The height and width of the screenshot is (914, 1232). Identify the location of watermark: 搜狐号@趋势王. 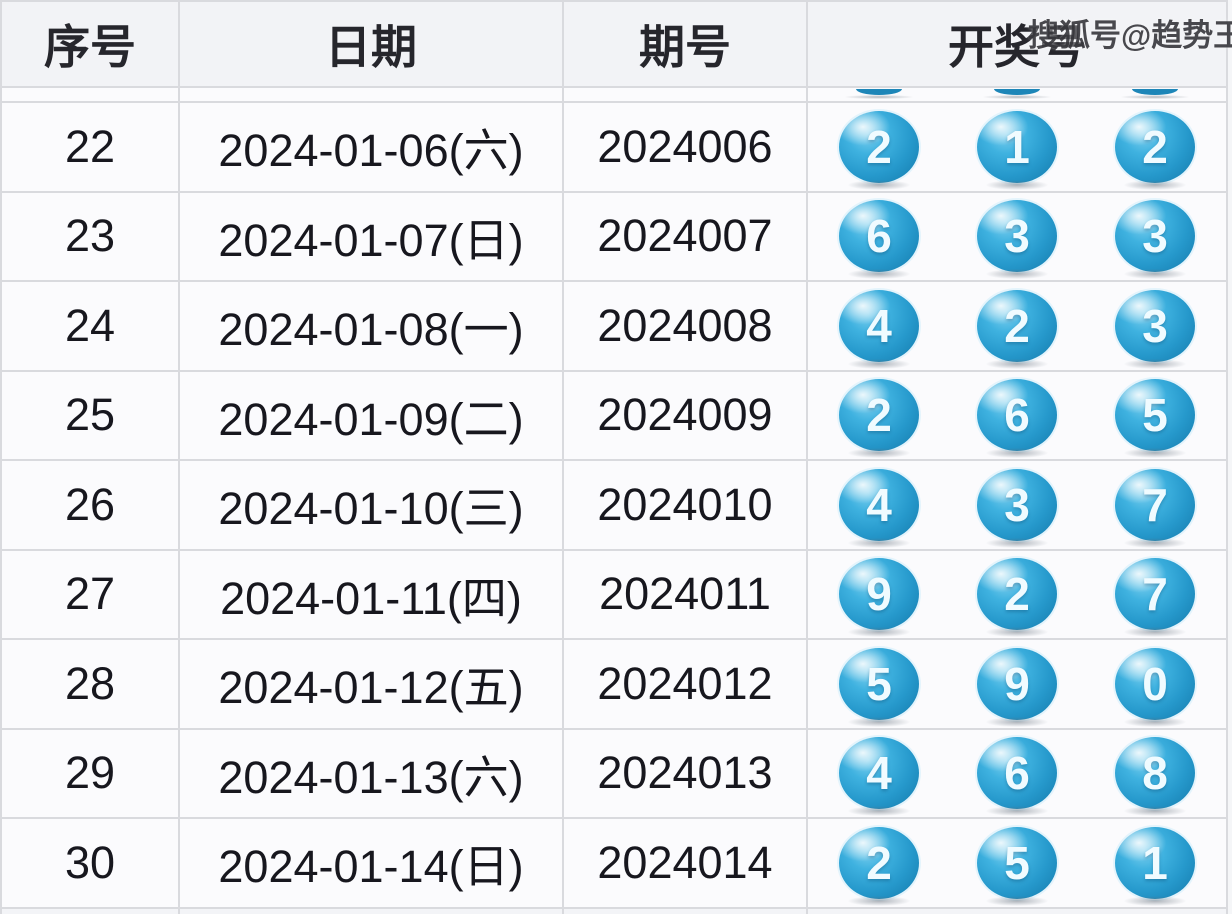
(1130, 35).